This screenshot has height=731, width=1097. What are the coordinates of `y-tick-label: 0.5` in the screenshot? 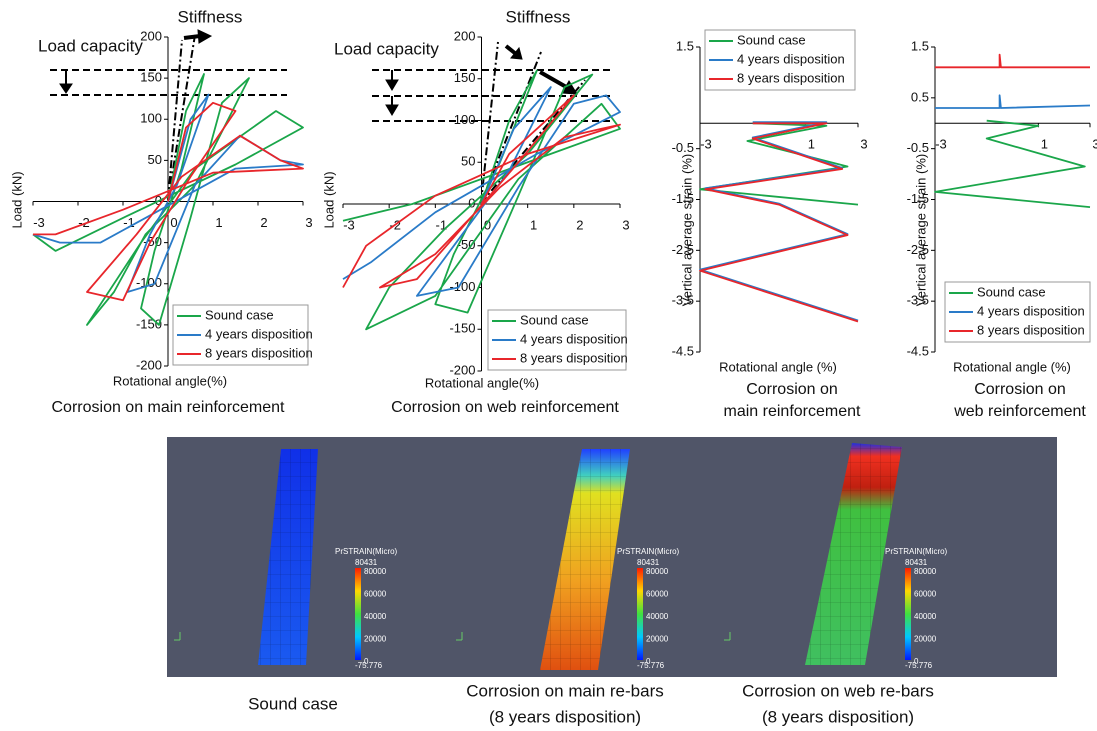 It's located at (920, 96).